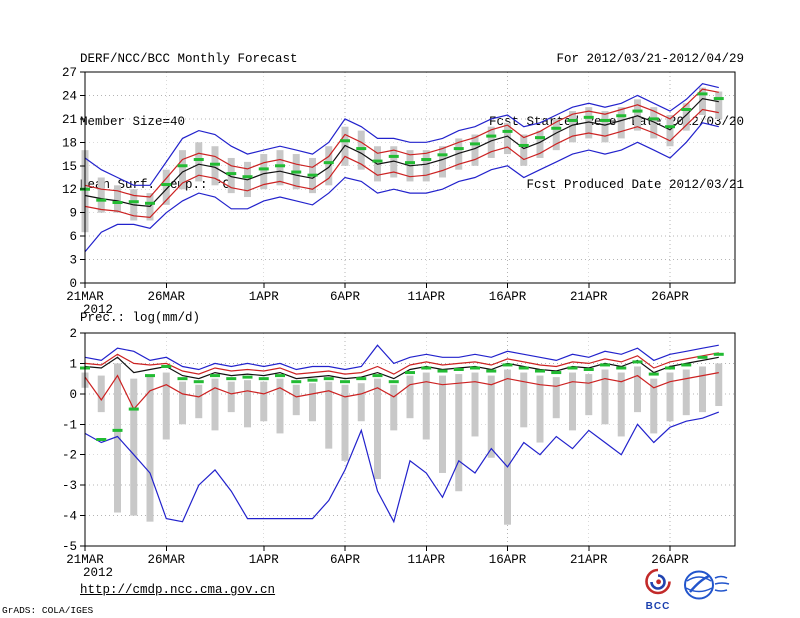 Image resolution: width=800 pixels, height=618 pixels. Describe the element at coordinates (73, 364) in the screenshot. I see `svg-text: 1` at that location.